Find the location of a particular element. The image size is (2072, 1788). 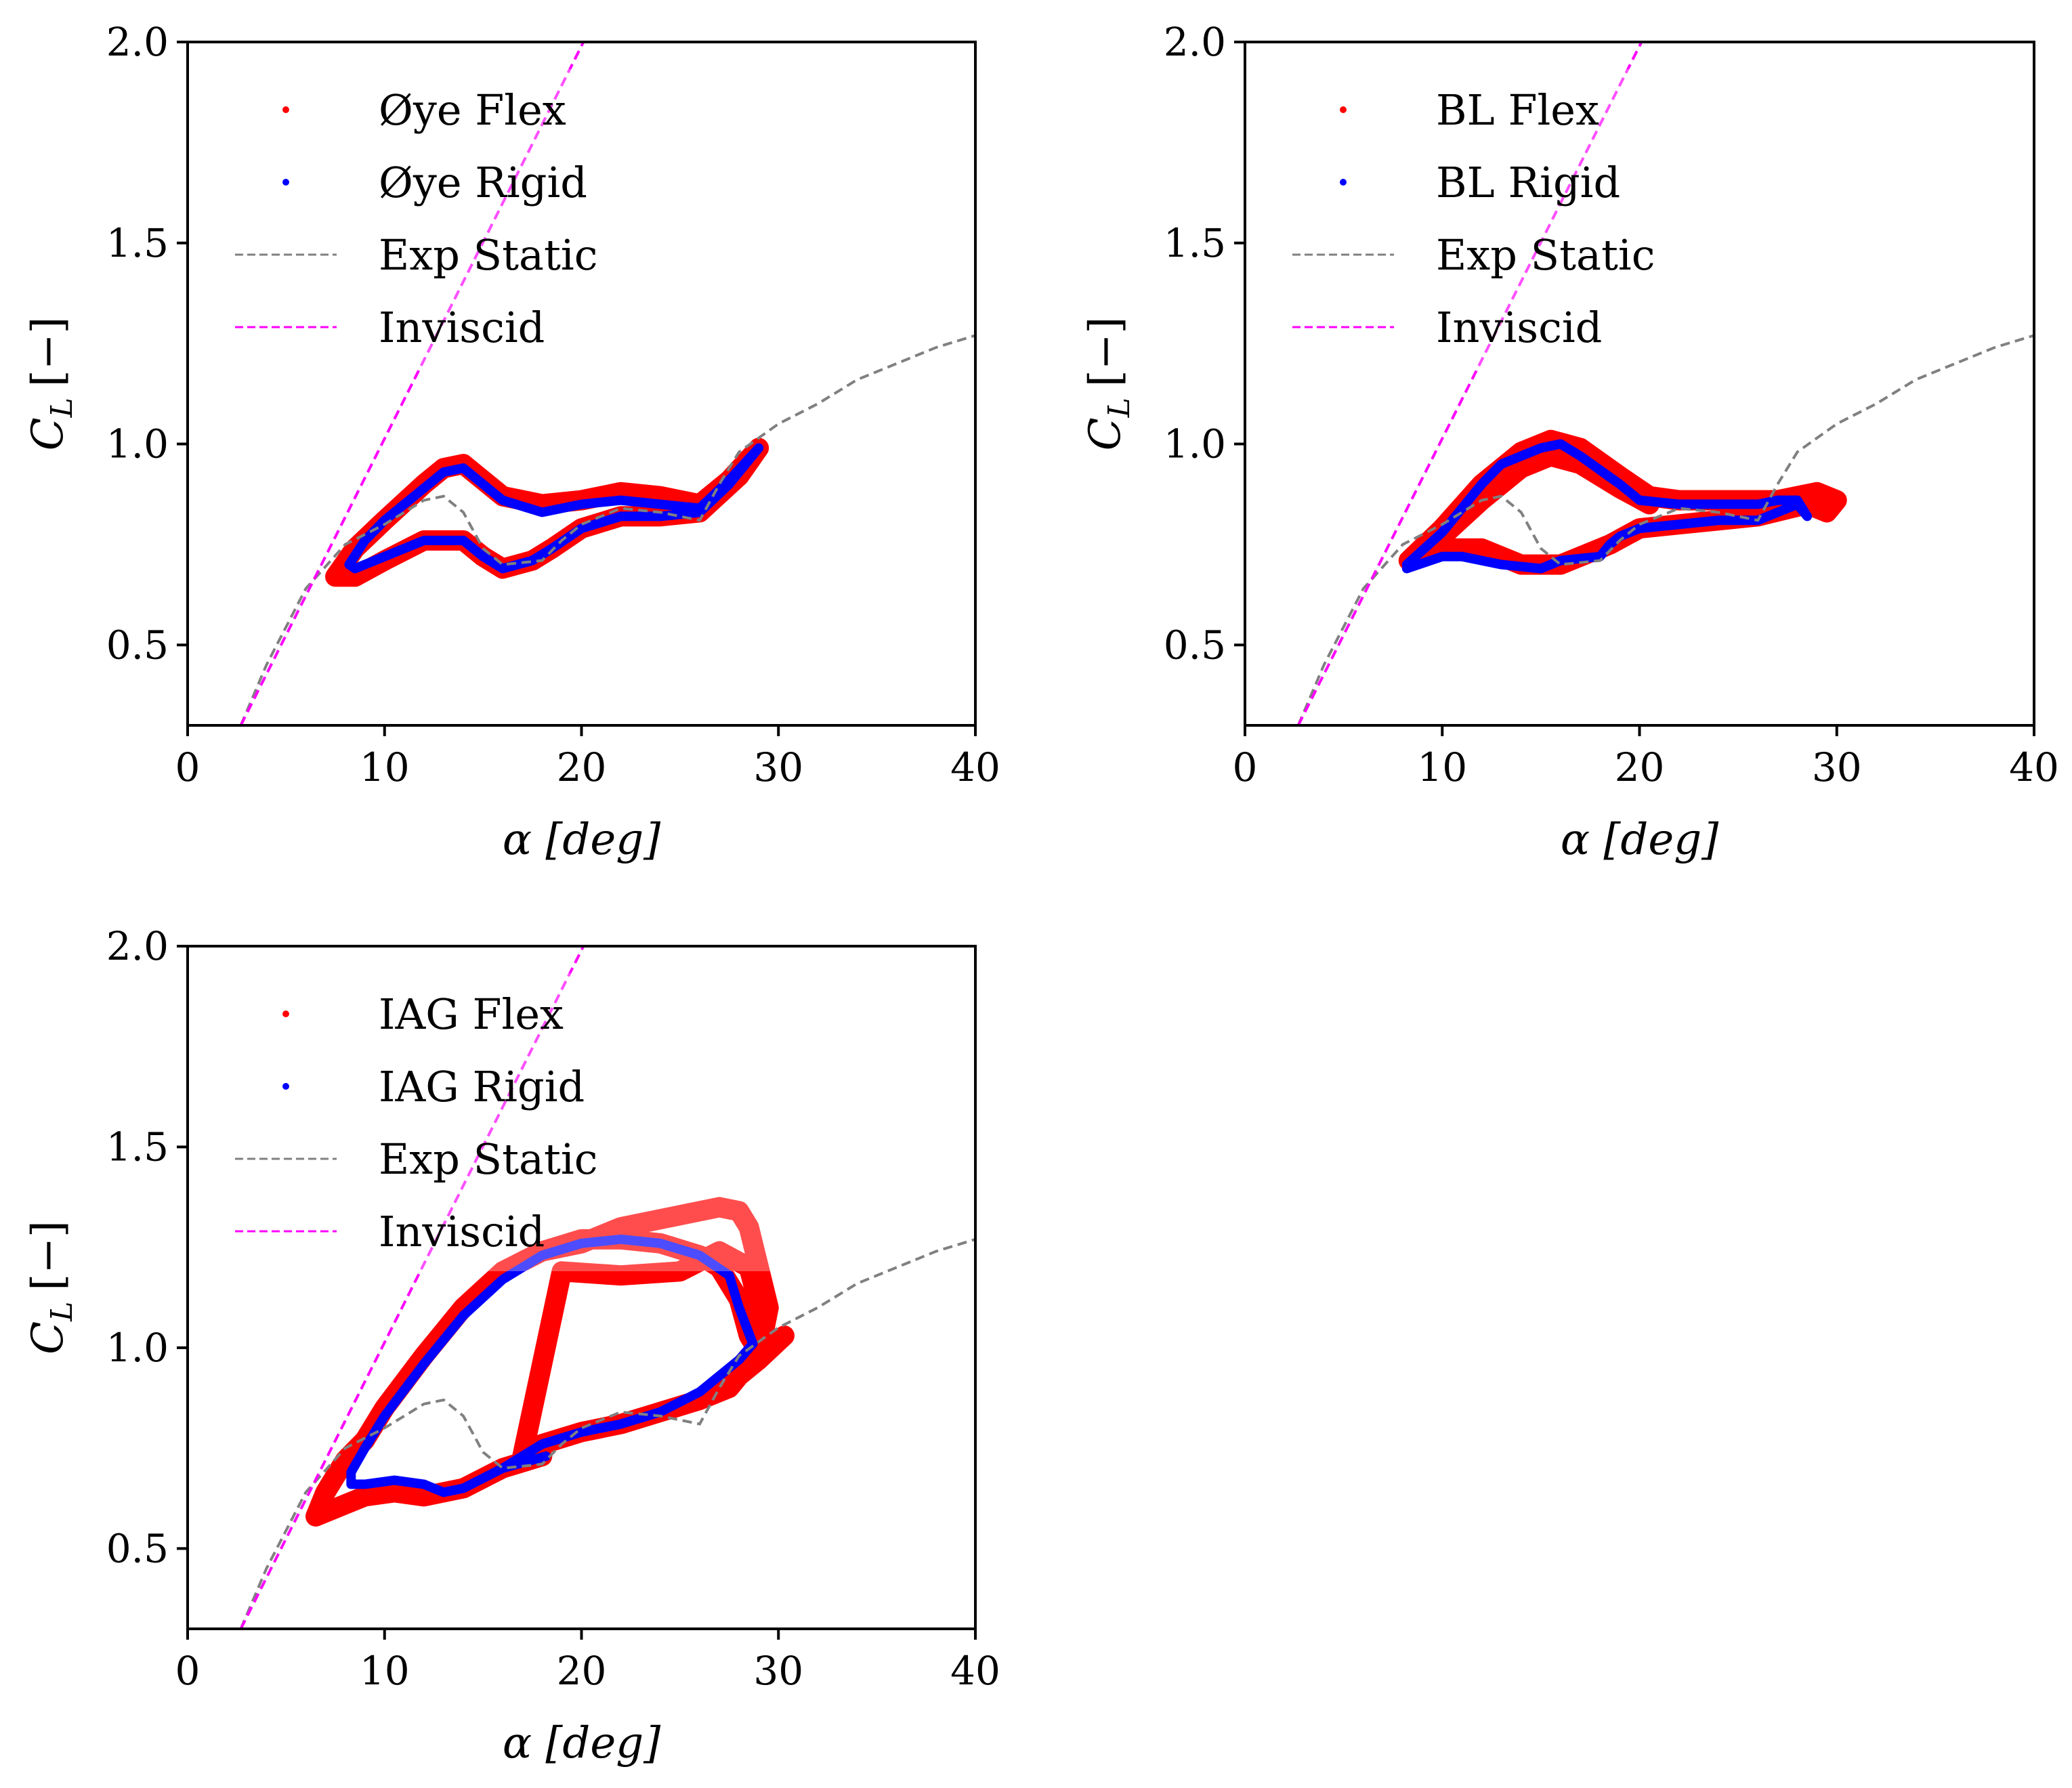

legend: BL Flex BL Rigid Exp Static Inviscid is located at coordinates (1570, 218).